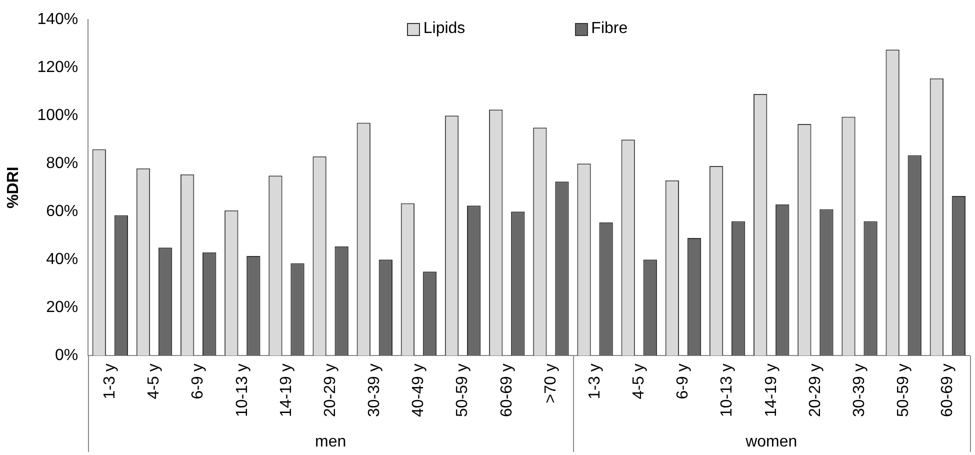  What do you see at coordinates (419, 391) in the screenshot?
I see `x-tick-label: 40-49 y` at bounding box center [419, 391].